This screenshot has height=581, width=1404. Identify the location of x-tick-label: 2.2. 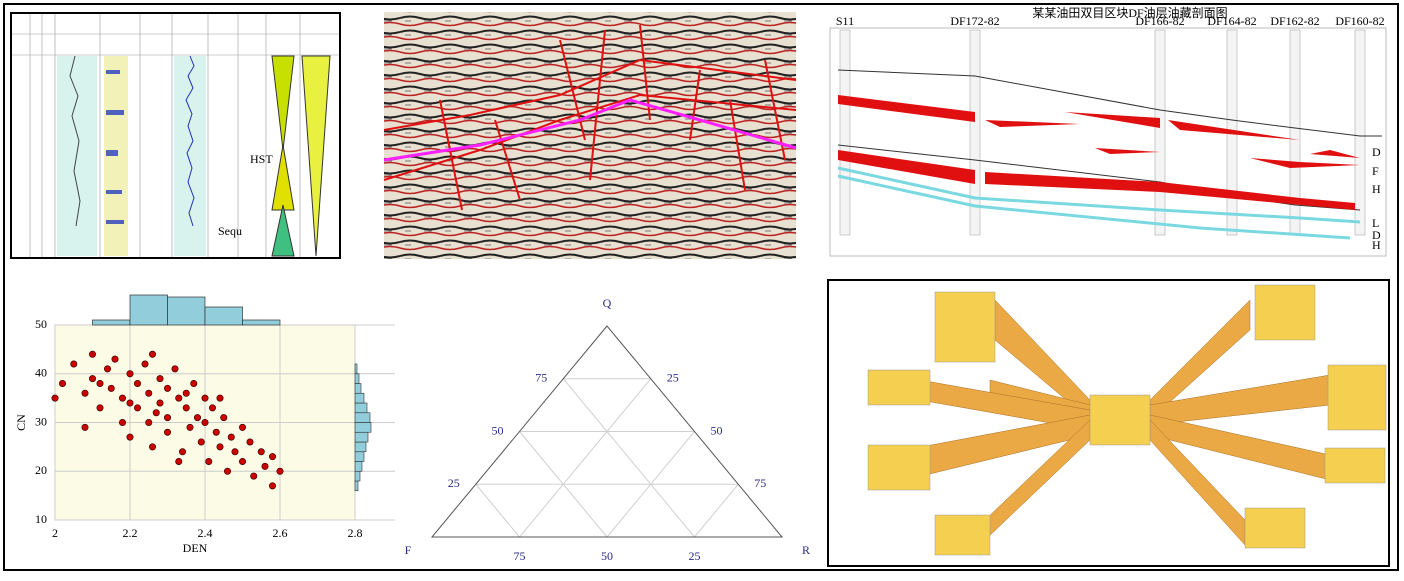
(130, 533).